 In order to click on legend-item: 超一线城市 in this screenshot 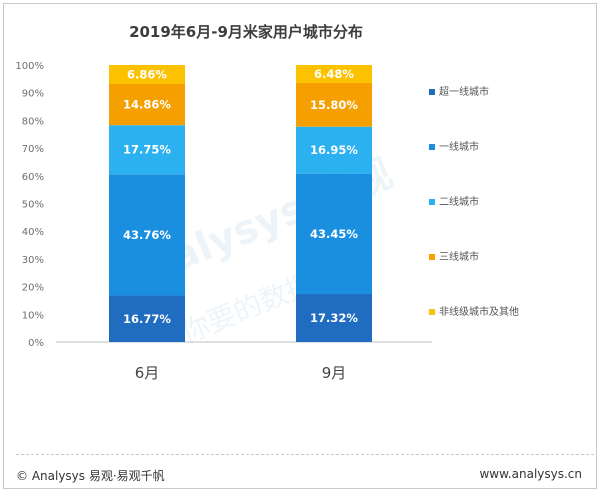, I will do `click(459, 91)`.